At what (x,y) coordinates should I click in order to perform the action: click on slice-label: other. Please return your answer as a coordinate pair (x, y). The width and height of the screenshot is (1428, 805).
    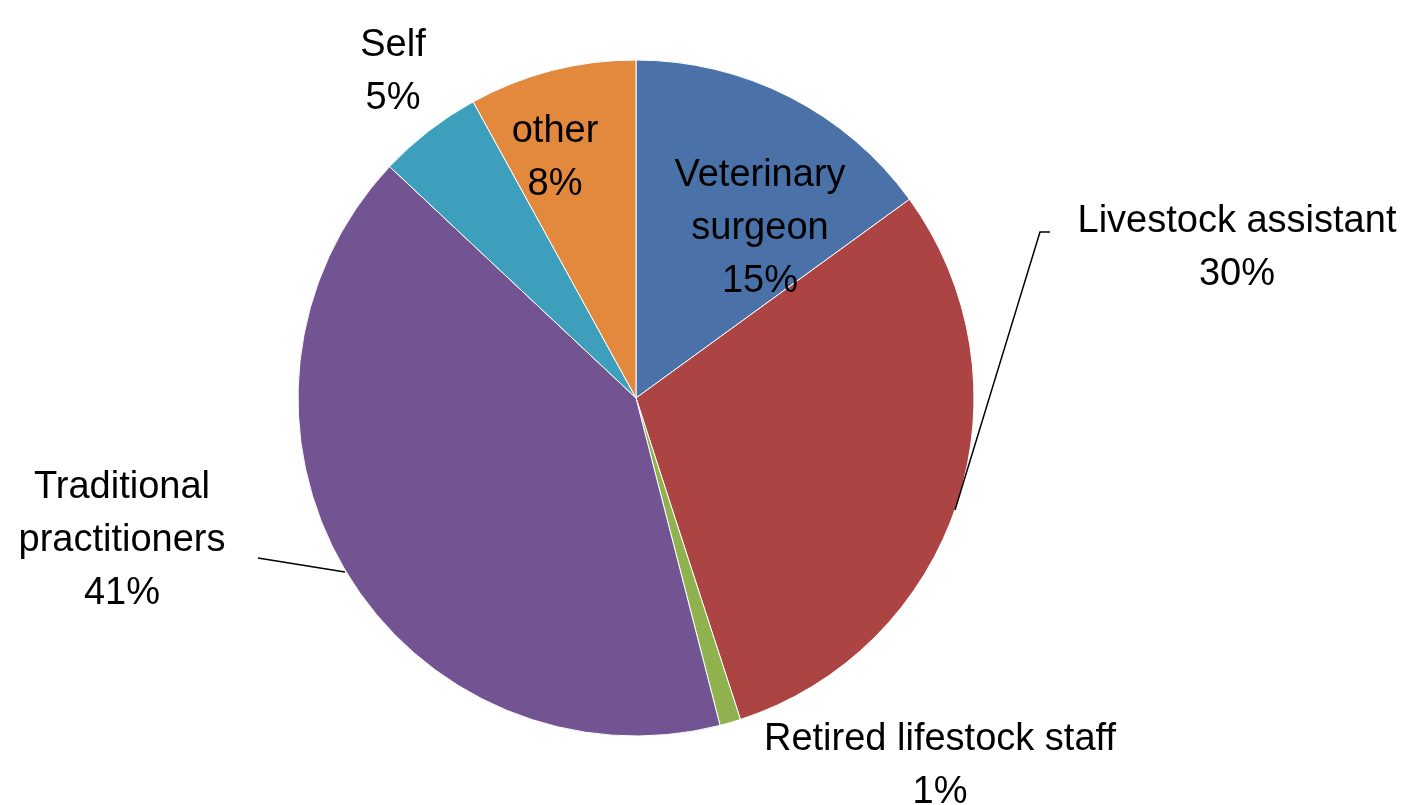
    Looking at the image, I should click on (555, 129).